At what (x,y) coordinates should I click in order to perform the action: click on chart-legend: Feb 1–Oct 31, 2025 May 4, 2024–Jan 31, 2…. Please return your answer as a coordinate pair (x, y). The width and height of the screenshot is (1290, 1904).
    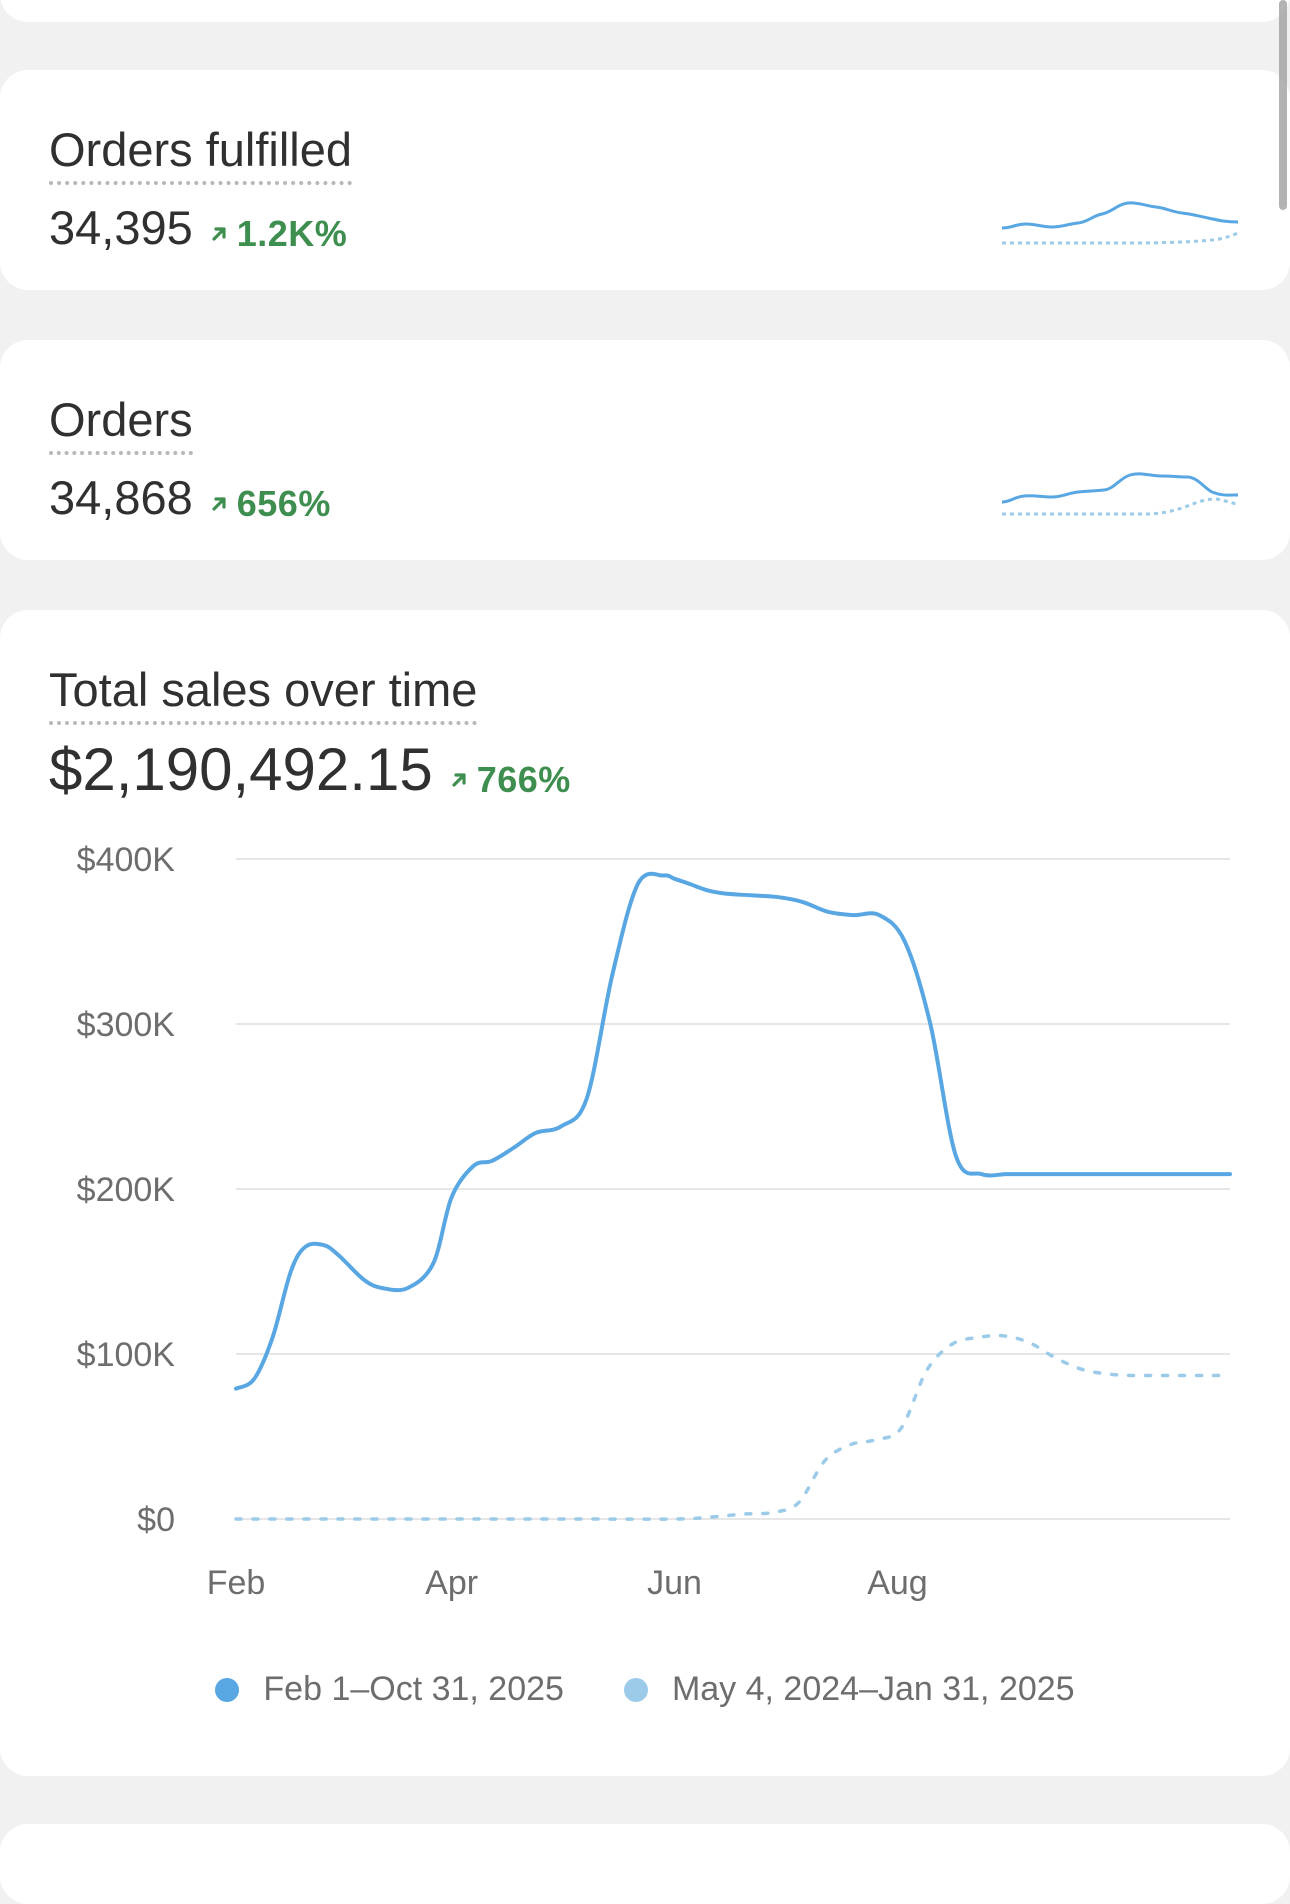
    Looking at the image, I should click on (645, 1689).